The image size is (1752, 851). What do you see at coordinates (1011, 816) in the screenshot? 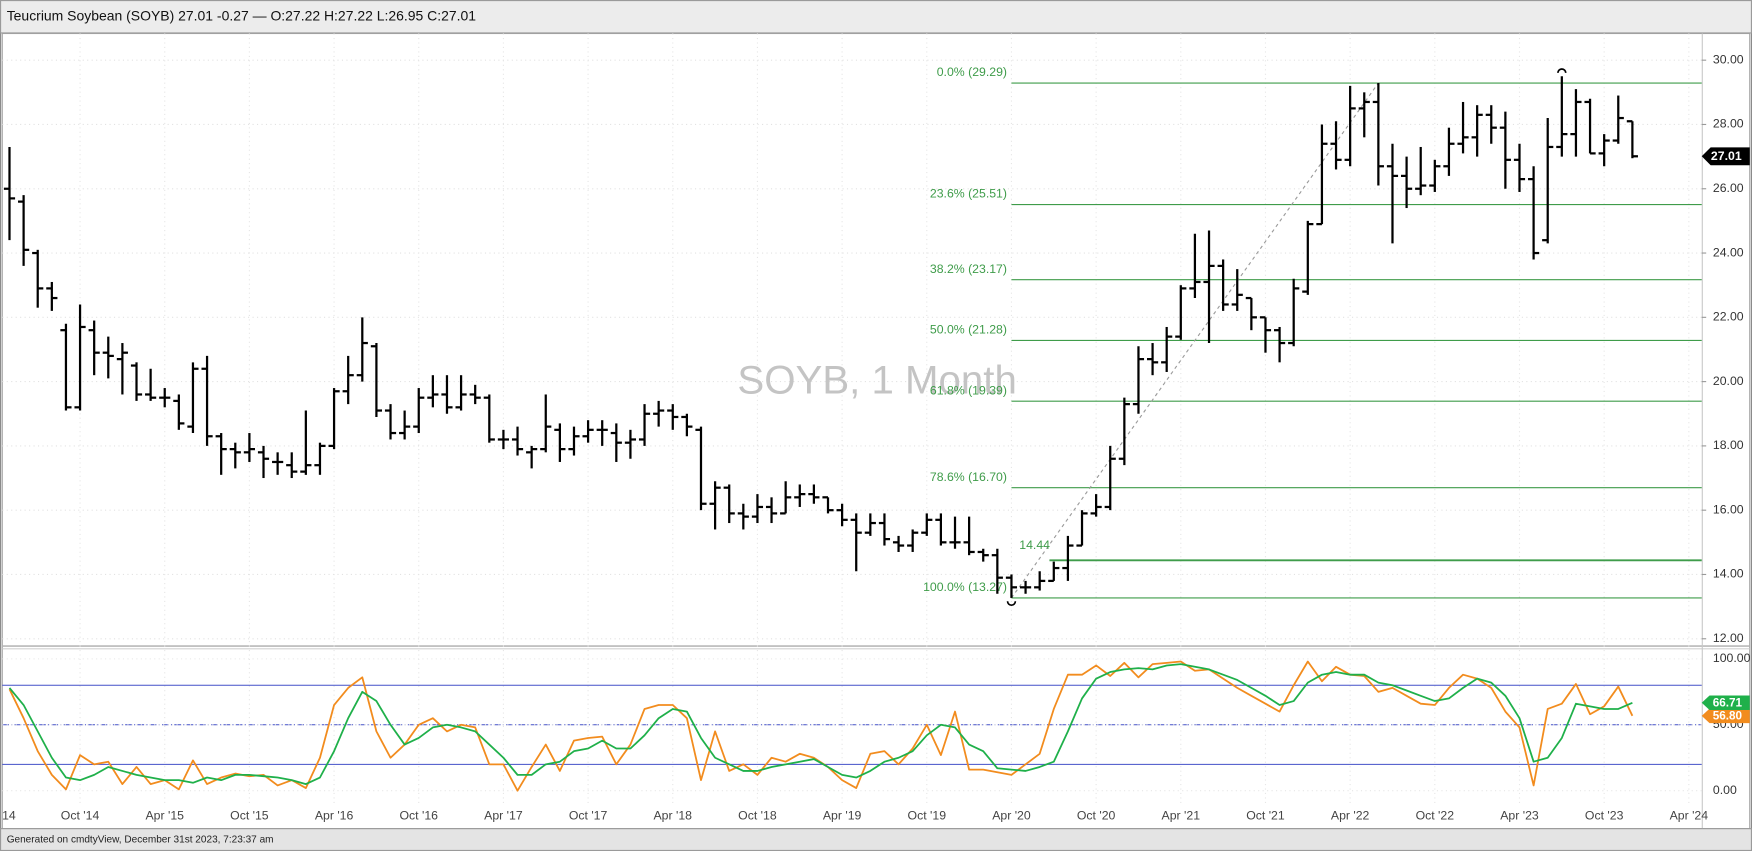
I see `x-tick-label: Apr '20` at bounding box center [1011, 816].